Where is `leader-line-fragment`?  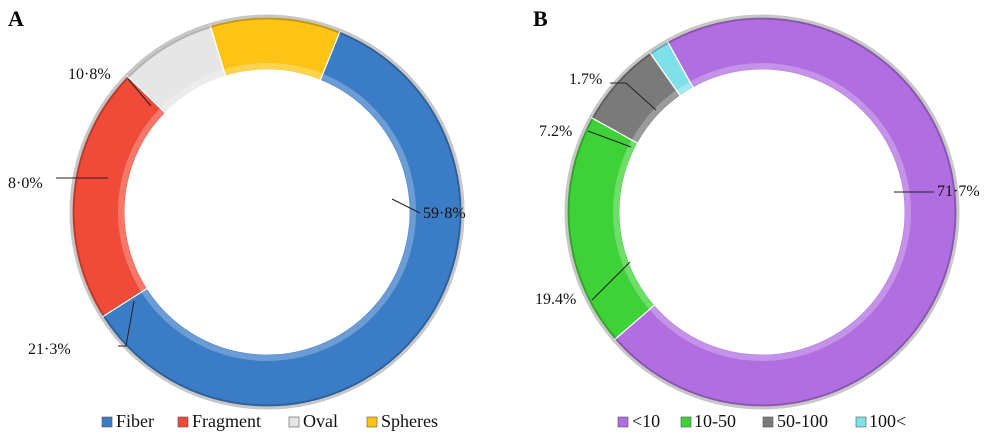 leader-line-fragment is located at coordinates (126, 323).